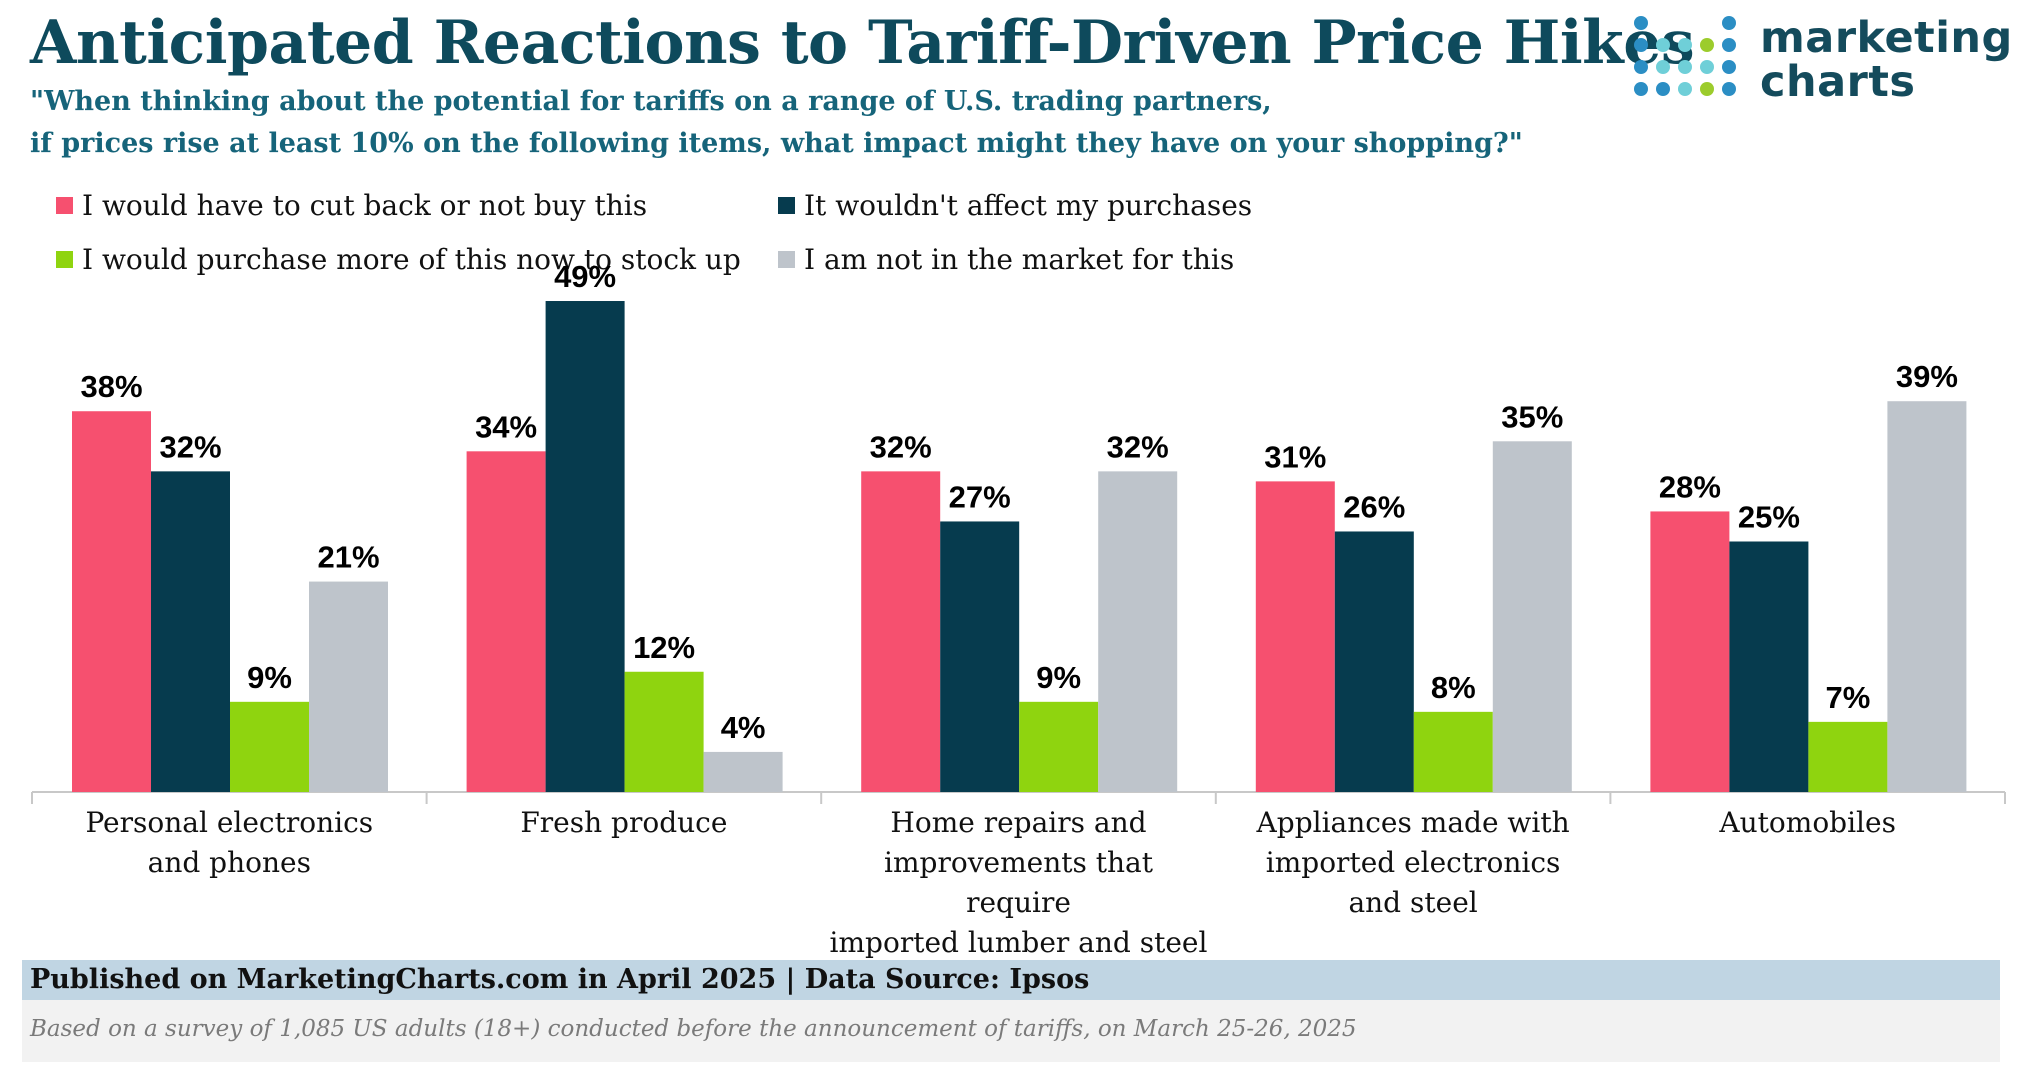  I want to click on legend-swatch-cut-back, so click(64, 205).